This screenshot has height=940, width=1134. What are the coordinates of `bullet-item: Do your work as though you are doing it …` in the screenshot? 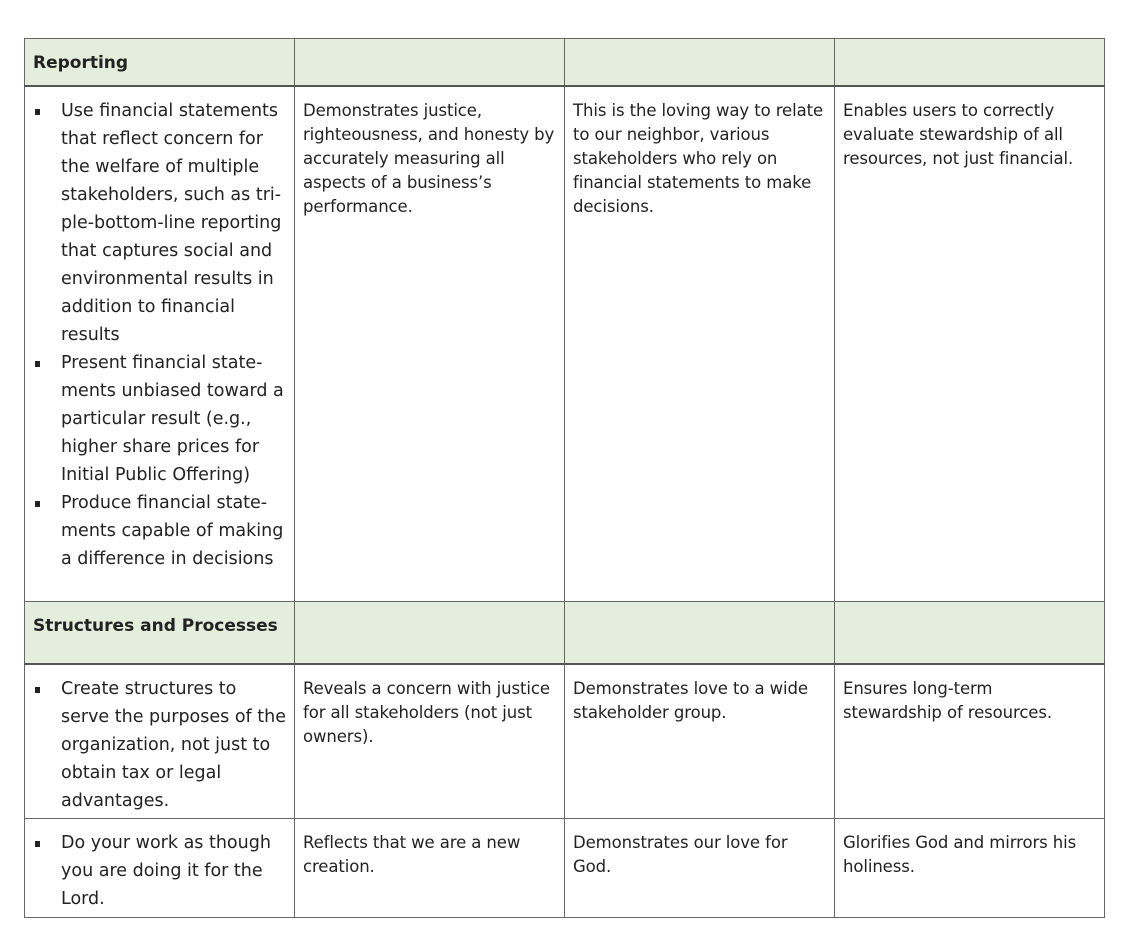 It's located at (159, 871).